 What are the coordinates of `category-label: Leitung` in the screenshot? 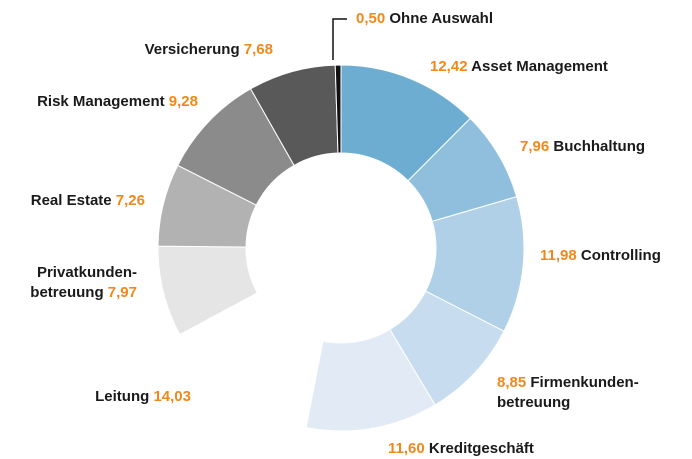 It's located at (122, 396).